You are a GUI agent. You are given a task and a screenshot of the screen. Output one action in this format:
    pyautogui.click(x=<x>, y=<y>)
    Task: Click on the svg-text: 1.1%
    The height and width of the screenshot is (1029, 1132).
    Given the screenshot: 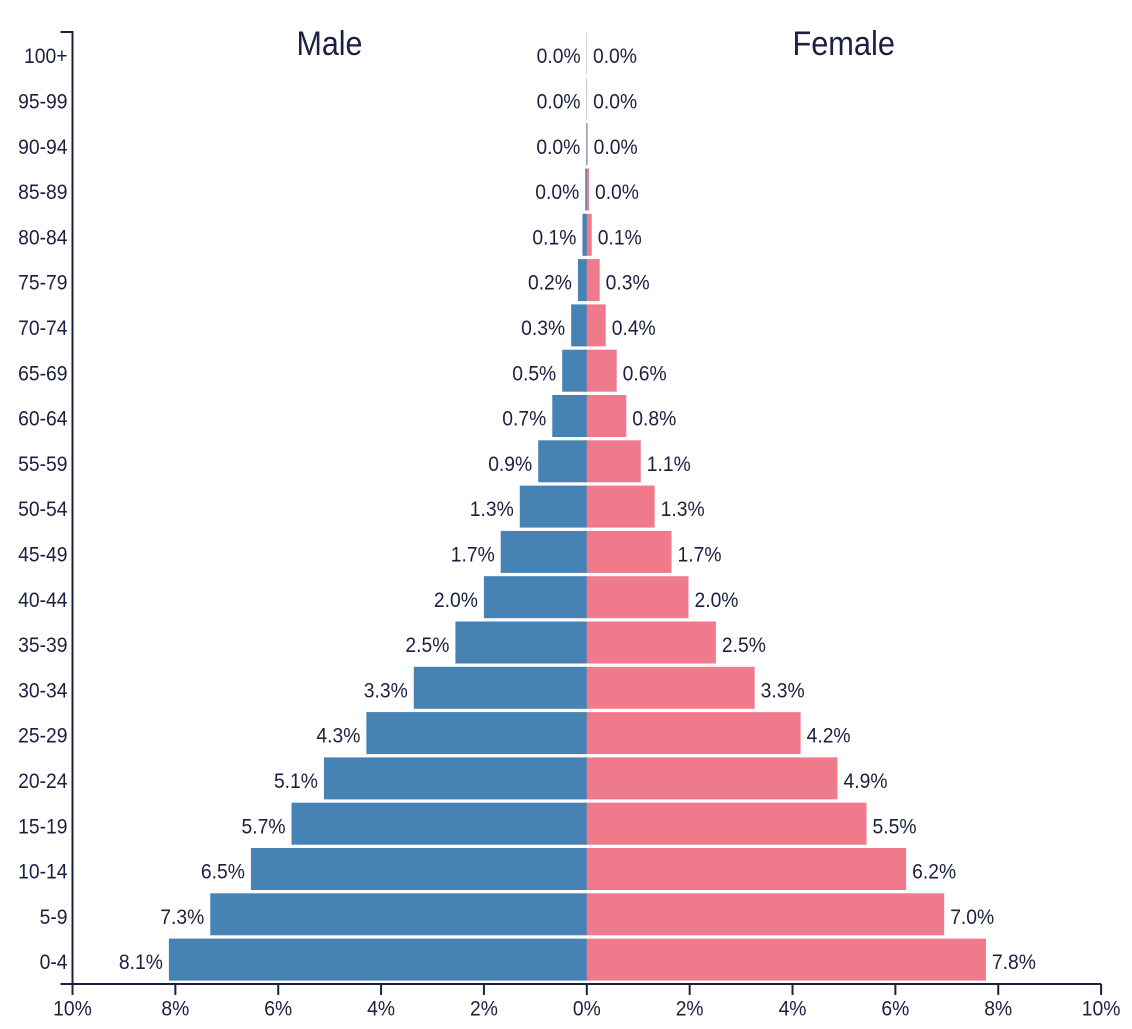 What is the action you would take?
    pyautogui.click(x=669, y=464)
    